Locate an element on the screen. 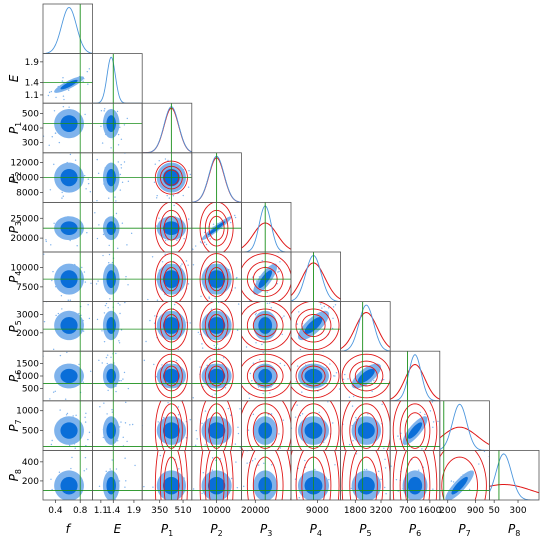  panel-P6-vs-P5 is located at coordinates (364, 379).